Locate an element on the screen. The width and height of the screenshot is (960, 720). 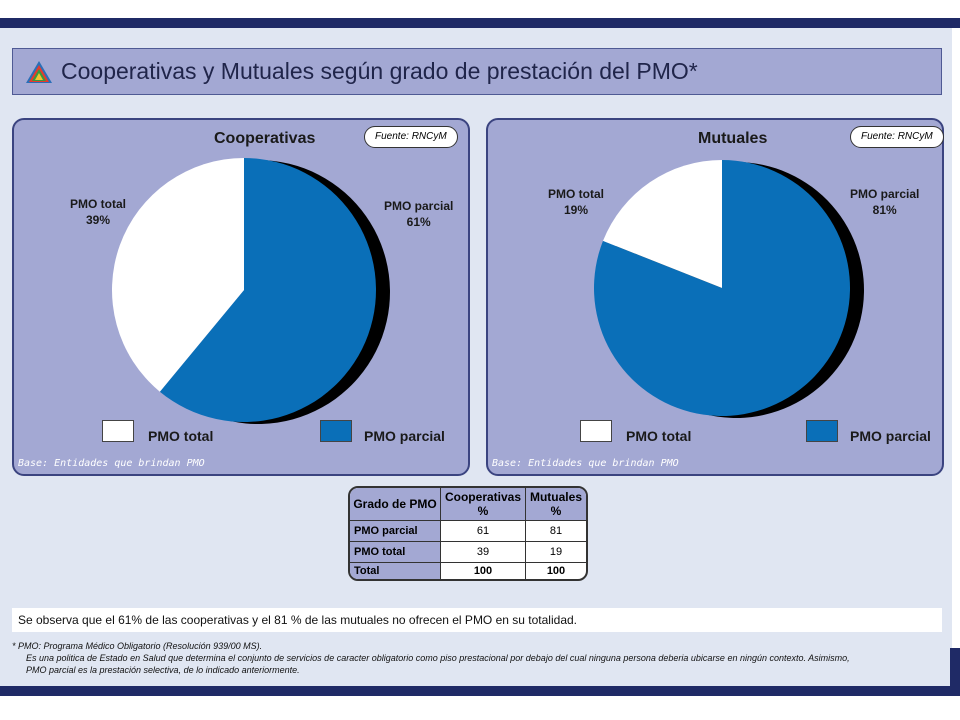
table-header-row: Grado de PMO Cooperativas % Mutuales % is located at coordinates (468, 504).